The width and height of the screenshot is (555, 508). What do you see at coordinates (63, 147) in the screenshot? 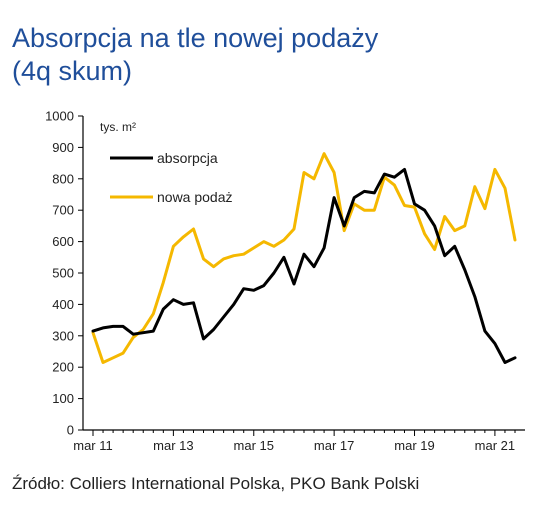
I see `y-tick-label: 900` at bounding box center [63, 147].